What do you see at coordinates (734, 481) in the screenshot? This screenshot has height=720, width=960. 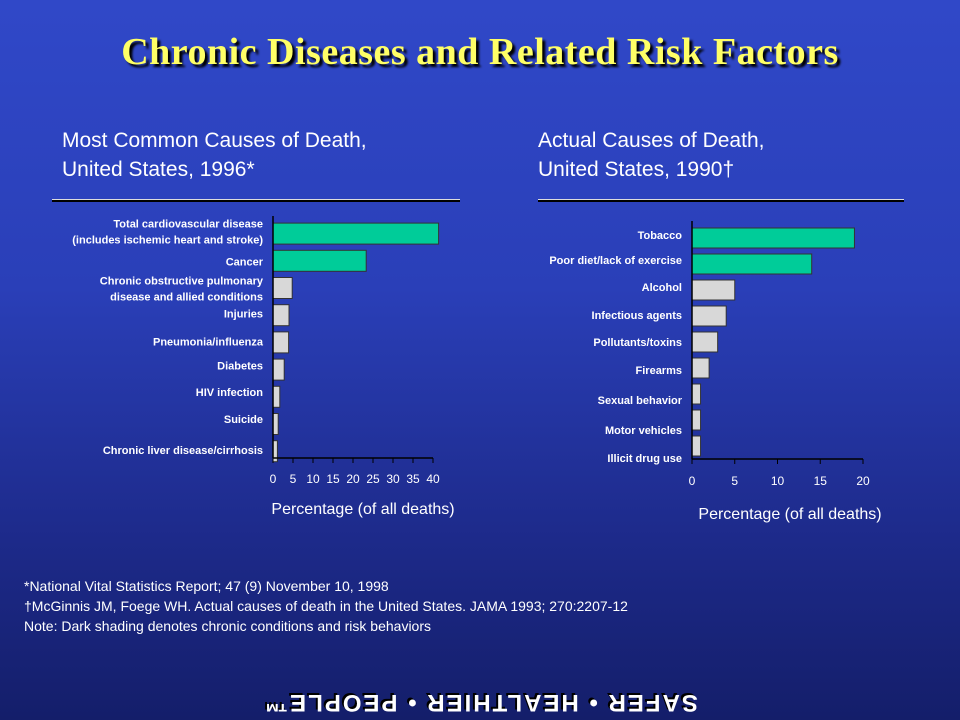 I see `right-x-tick-label: 5` at bounding box center [734, 481].